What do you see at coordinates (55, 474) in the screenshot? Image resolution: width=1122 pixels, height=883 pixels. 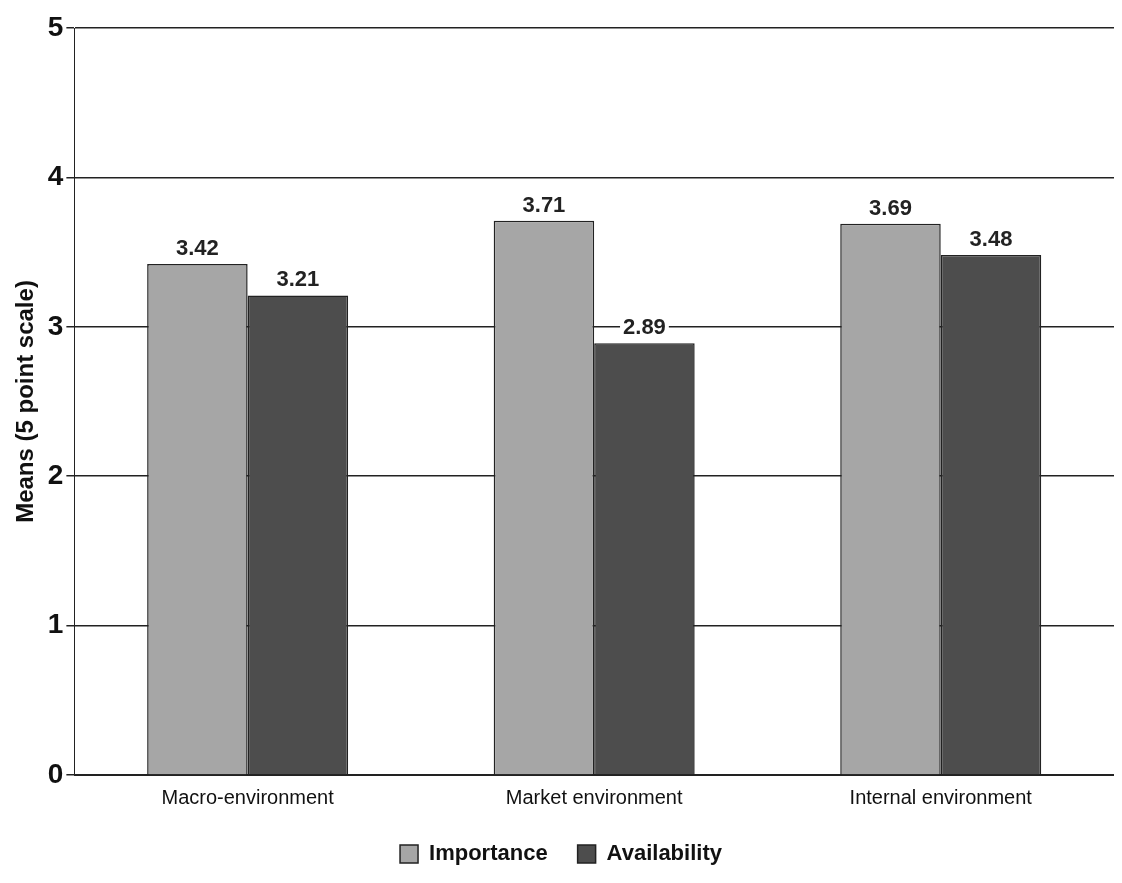 I see `y-tick-label: 2` at bounding box center [55, 474].